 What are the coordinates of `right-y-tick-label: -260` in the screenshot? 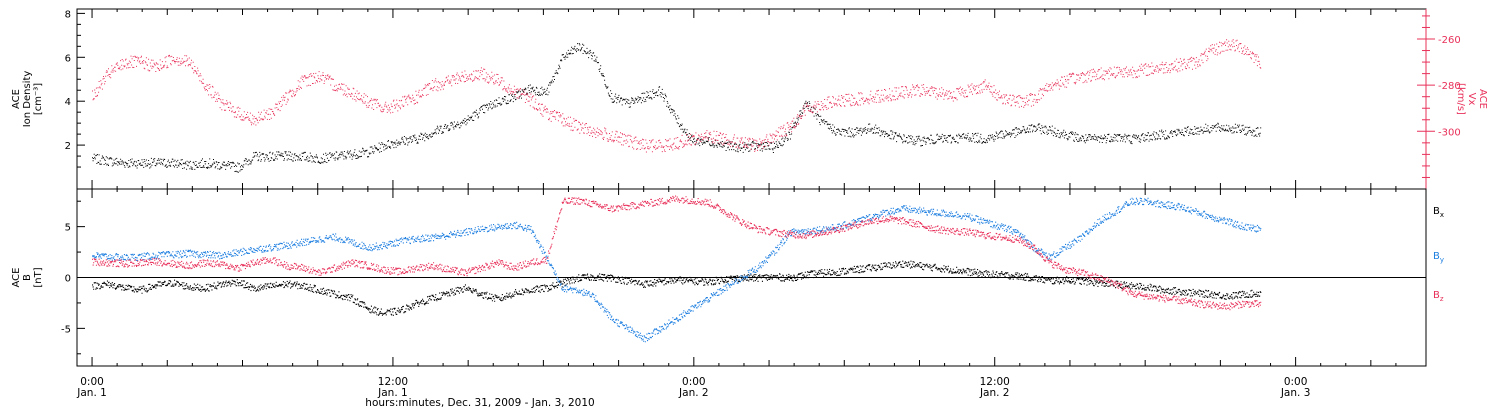 It's located at (1449, 40).